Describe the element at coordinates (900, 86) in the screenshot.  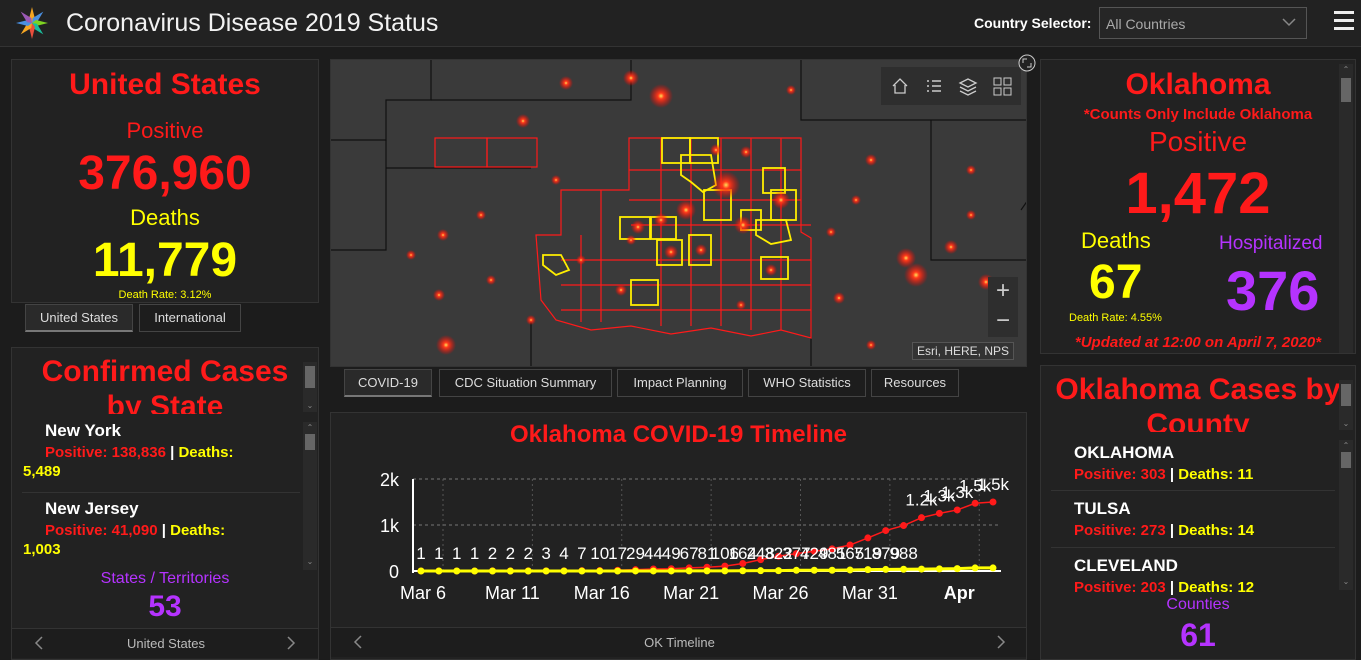
I see `home-icon` at that location.